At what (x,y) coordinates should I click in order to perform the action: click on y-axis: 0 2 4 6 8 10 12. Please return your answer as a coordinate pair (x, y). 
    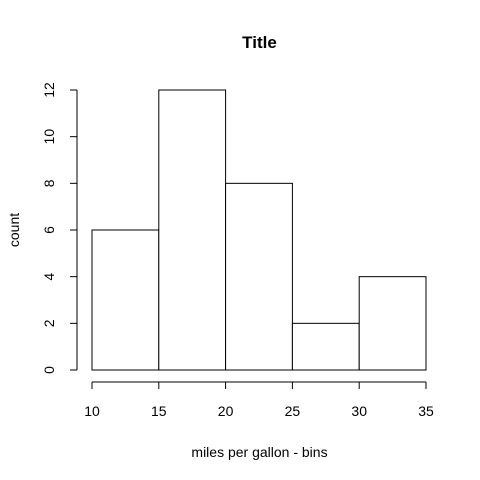
    Looking at the image, I should click on (59, 228).